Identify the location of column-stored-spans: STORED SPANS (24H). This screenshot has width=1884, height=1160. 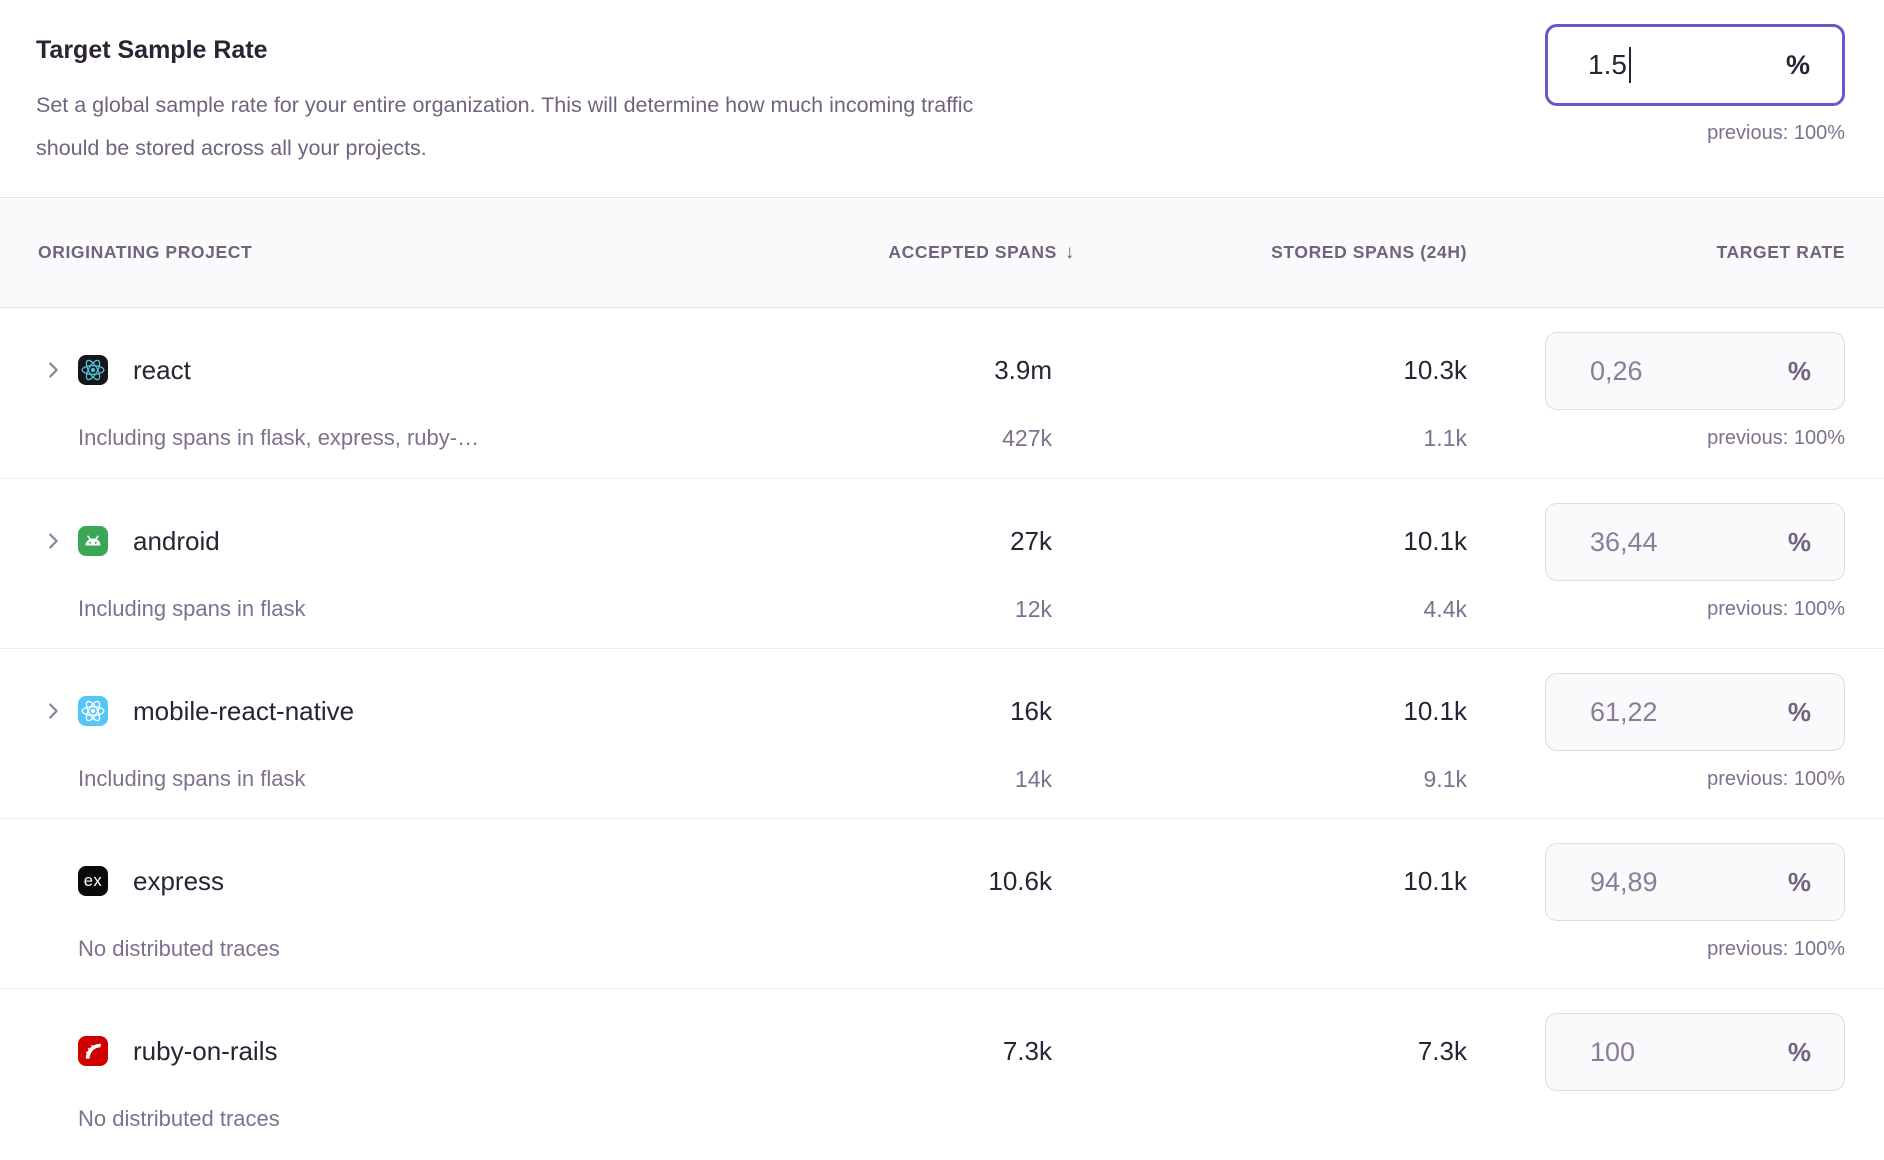
(1369, 252).